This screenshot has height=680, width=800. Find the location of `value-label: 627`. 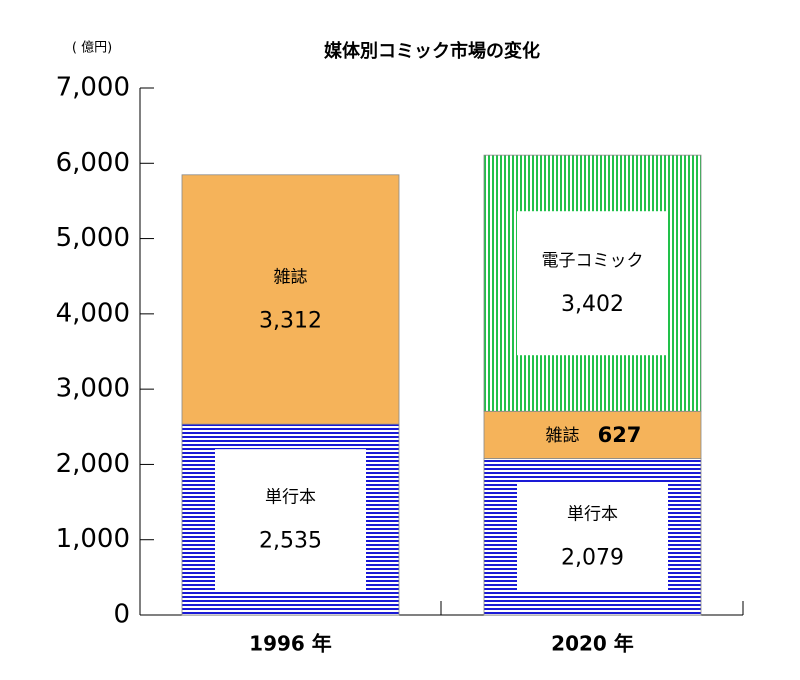

value-label: 627 is located at coordinates (620, 435).